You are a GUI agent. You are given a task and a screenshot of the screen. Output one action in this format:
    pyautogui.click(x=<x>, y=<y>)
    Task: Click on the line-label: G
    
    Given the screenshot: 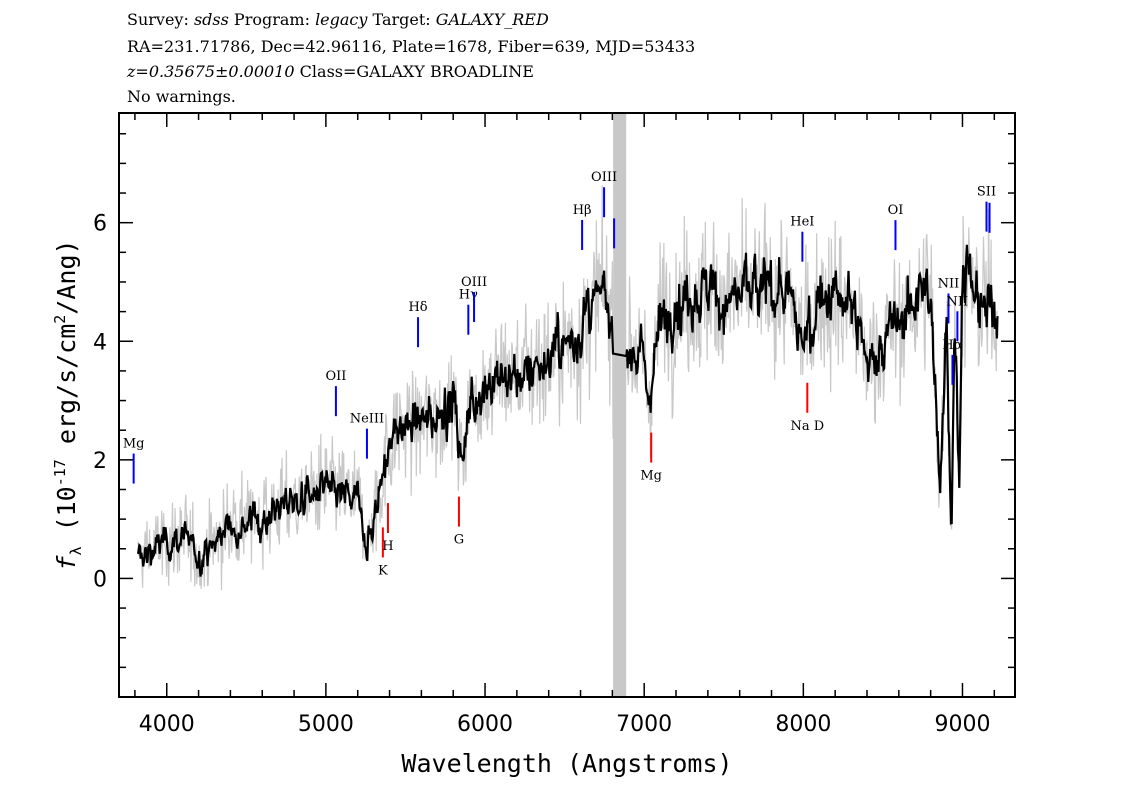 What is the action you would take?
    pyautogui.click(x=459, y=540)
    